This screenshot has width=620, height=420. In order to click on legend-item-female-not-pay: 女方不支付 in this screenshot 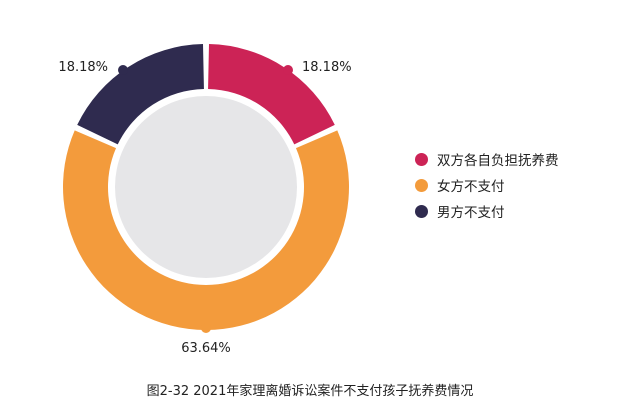, I will do `click(487, 185)`.